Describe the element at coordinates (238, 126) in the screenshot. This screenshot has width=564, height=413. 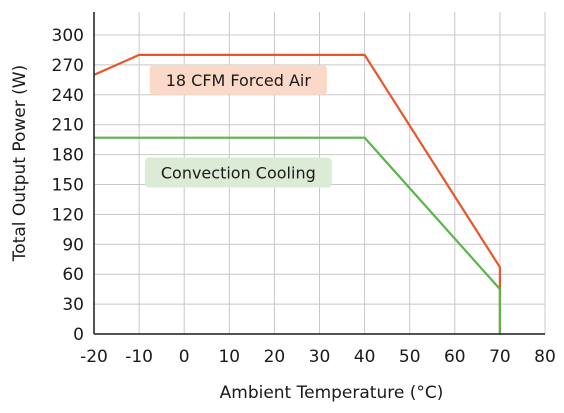
I see `annotation-layer: 18 CFM Forced Air Convection Cooling` at that location.